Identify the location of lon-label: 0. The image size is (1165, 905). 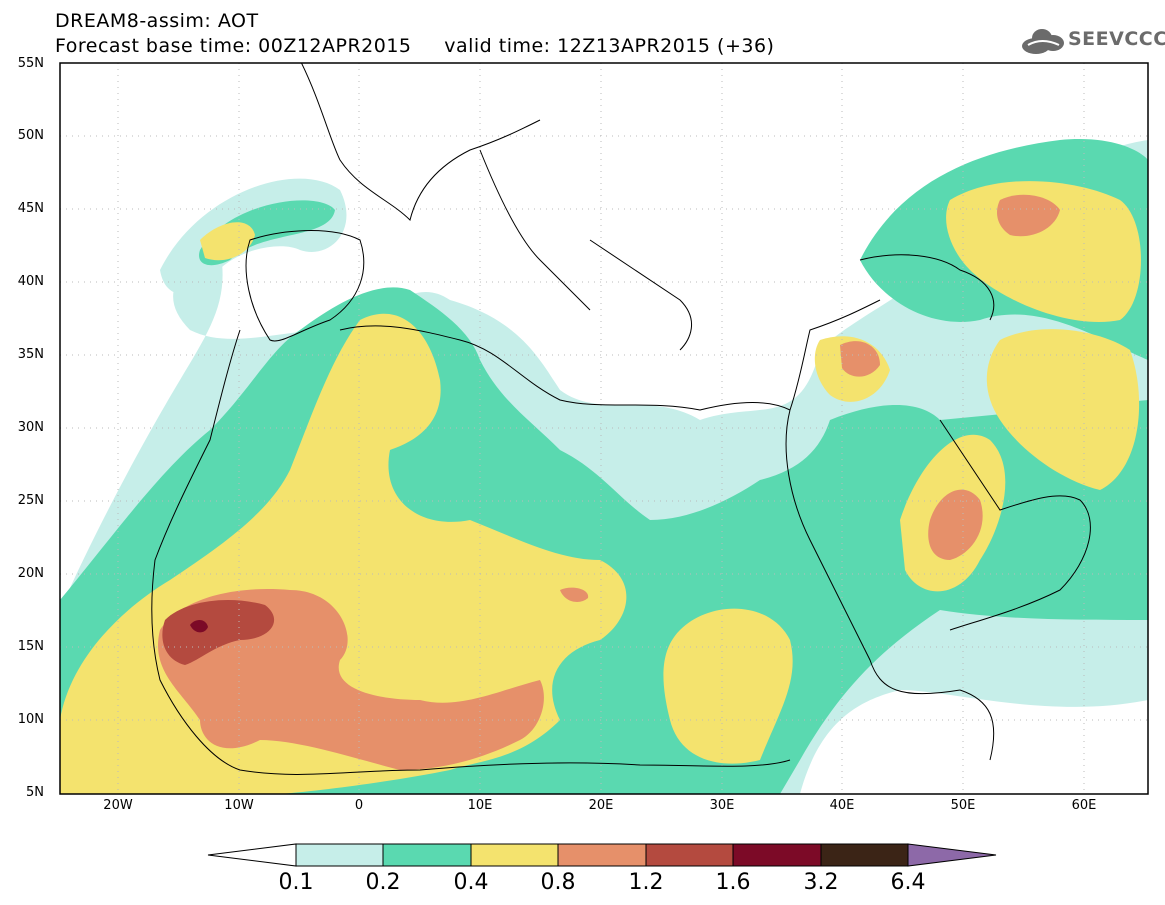
(359, 805).